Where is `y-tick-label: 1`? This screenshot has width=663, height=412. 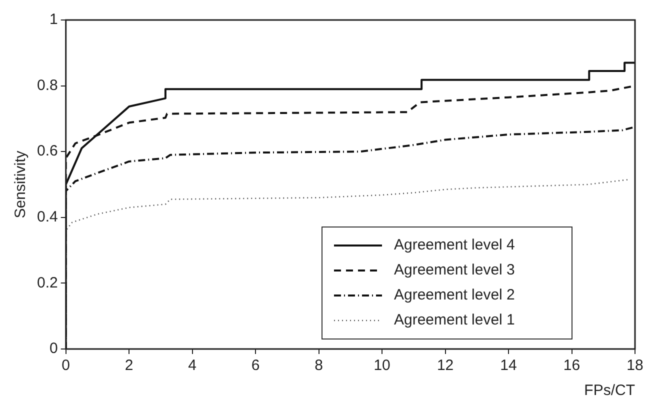 y-tick-label: 1 is located at coordinates (54, 19).